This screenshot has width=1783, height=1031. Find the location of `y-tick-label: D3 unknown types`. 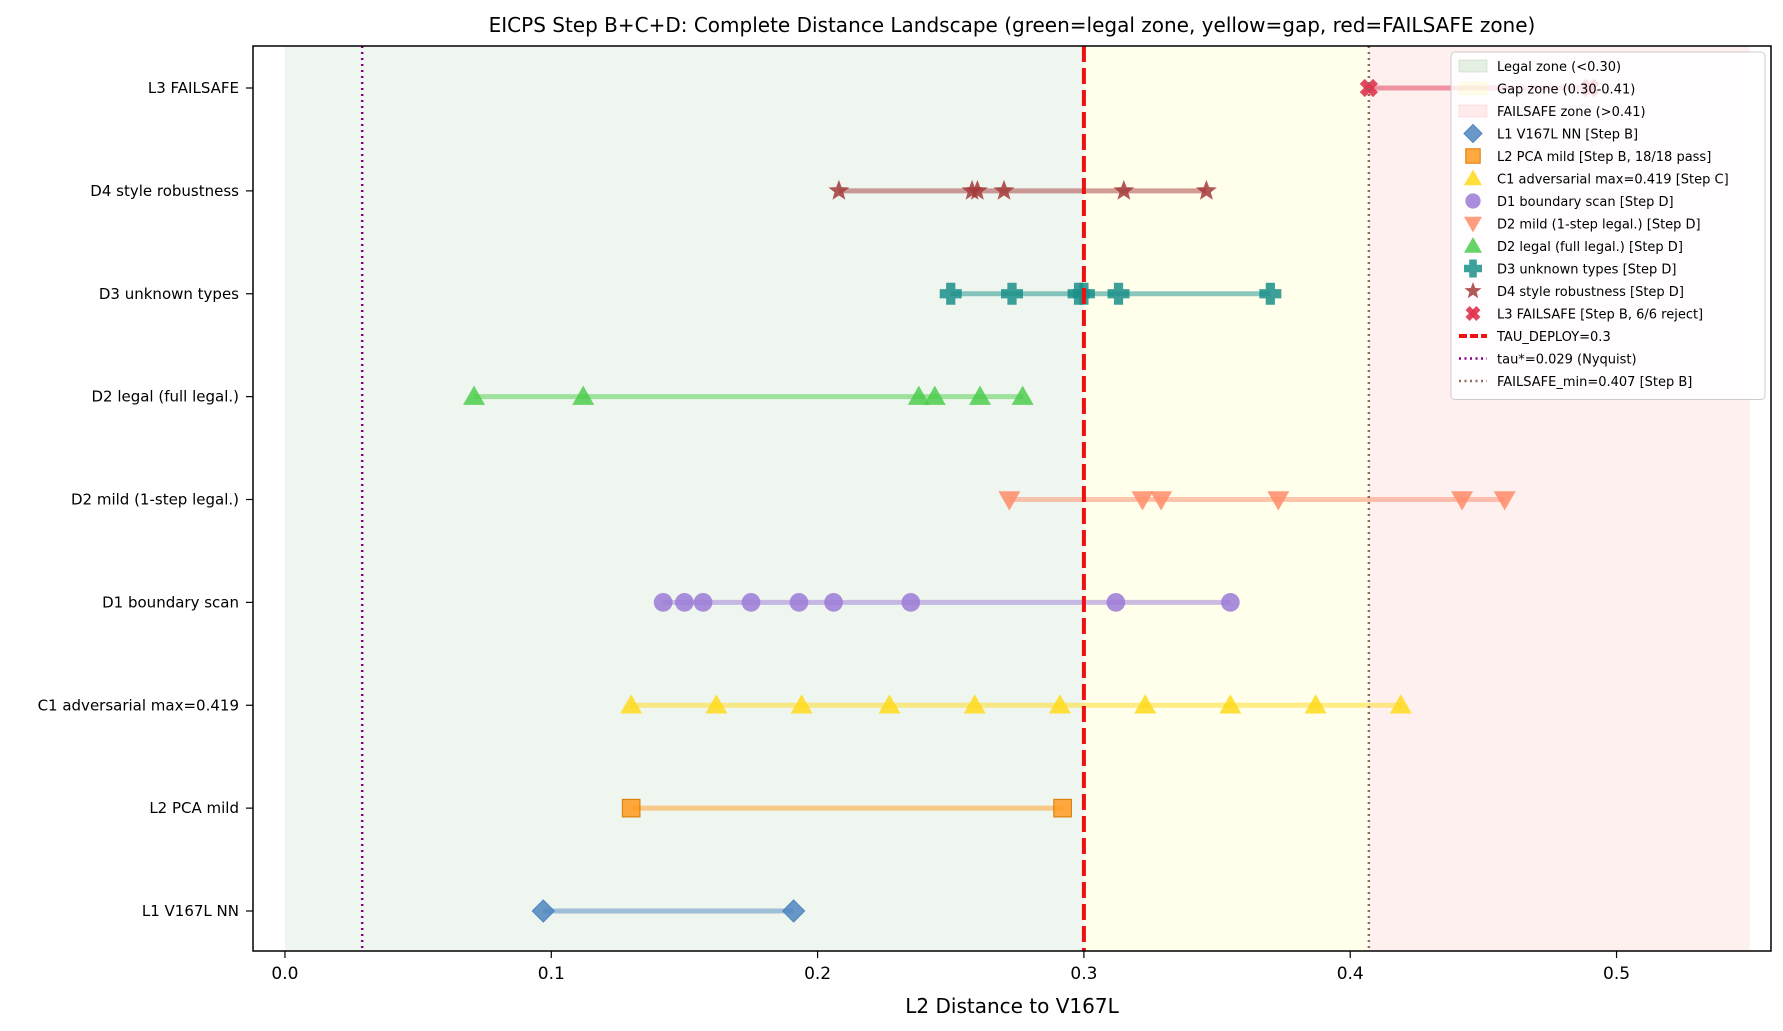

y-tick-label: D3 unknown types is located at coordinates (169, 294).